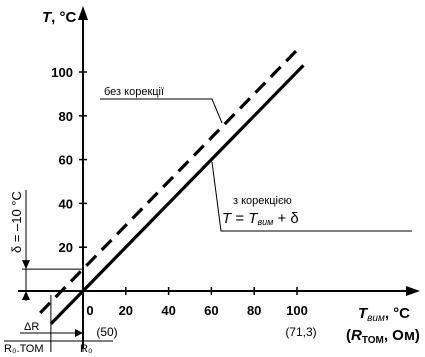 Image resolution: width=425 pixels, height=357 pixels. What do you see at coordinates (26, 265) in the screenshot?
I see `delta-arrow-top` at bounding box center [26, 265].